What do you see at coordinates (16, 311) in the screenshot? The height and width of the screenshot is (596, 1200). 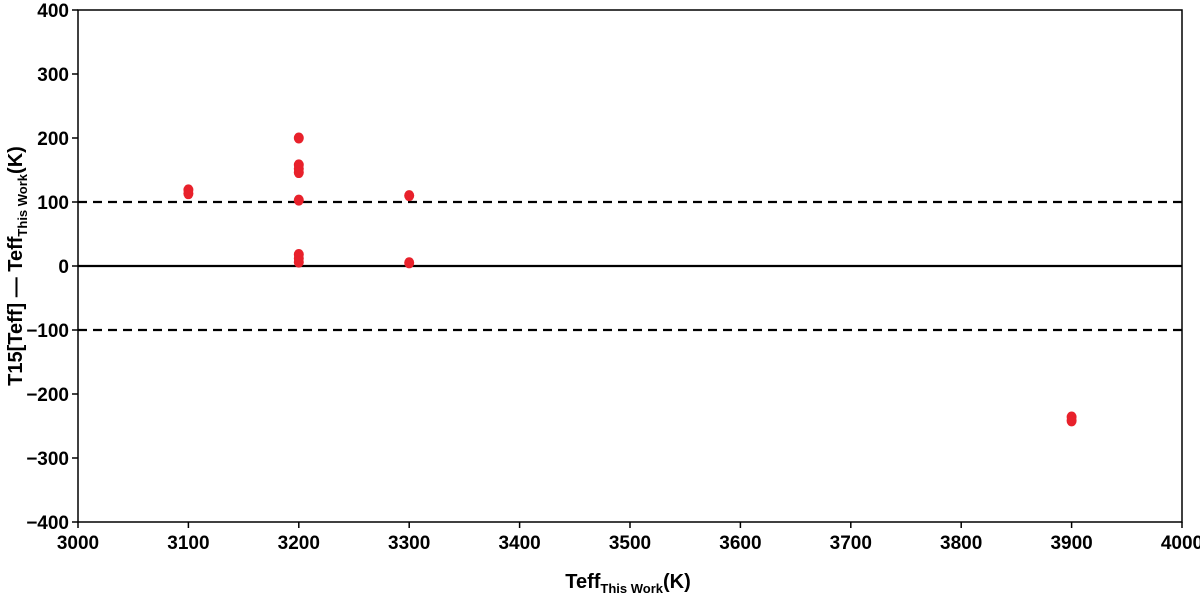 I see `y-axis-label-main: T15[Teff] — Teff` at bounding box center [16, 311].